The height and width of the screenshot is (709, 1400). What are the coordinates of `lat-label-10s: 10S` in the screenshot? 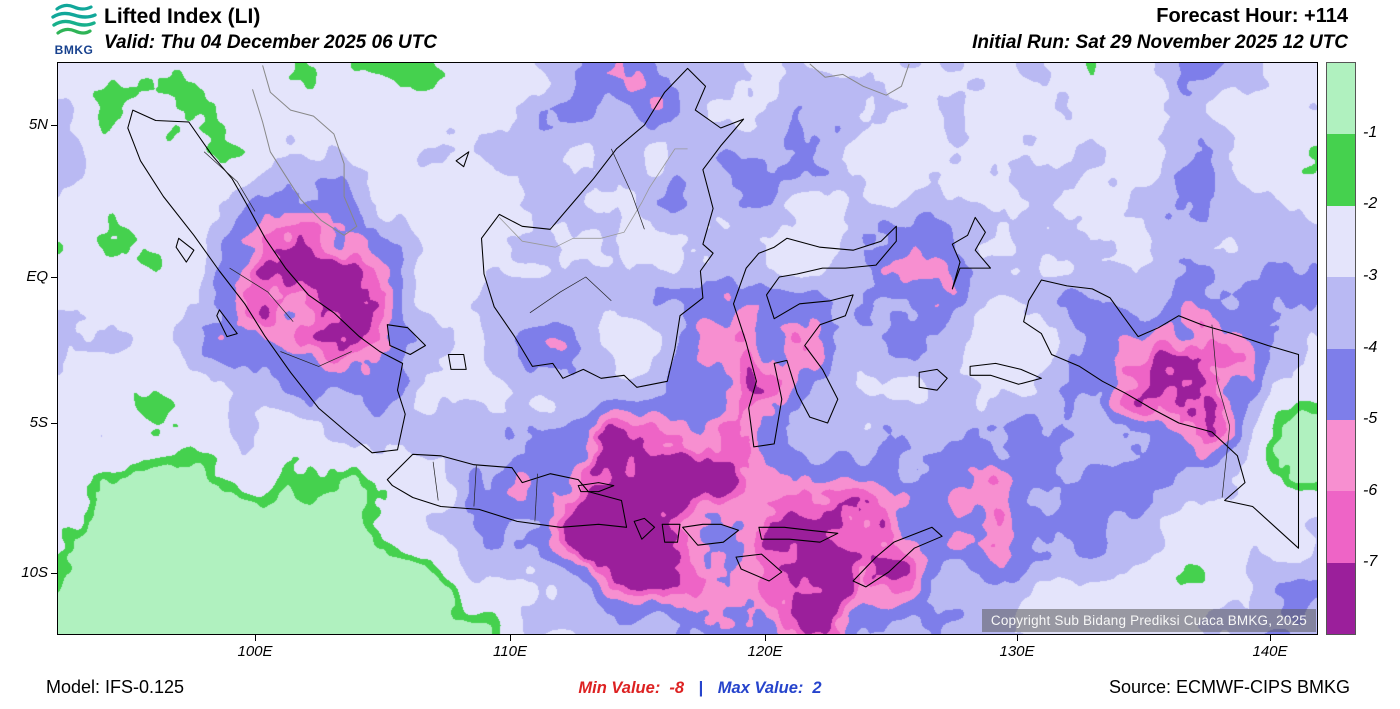 It's located at (34, 572).